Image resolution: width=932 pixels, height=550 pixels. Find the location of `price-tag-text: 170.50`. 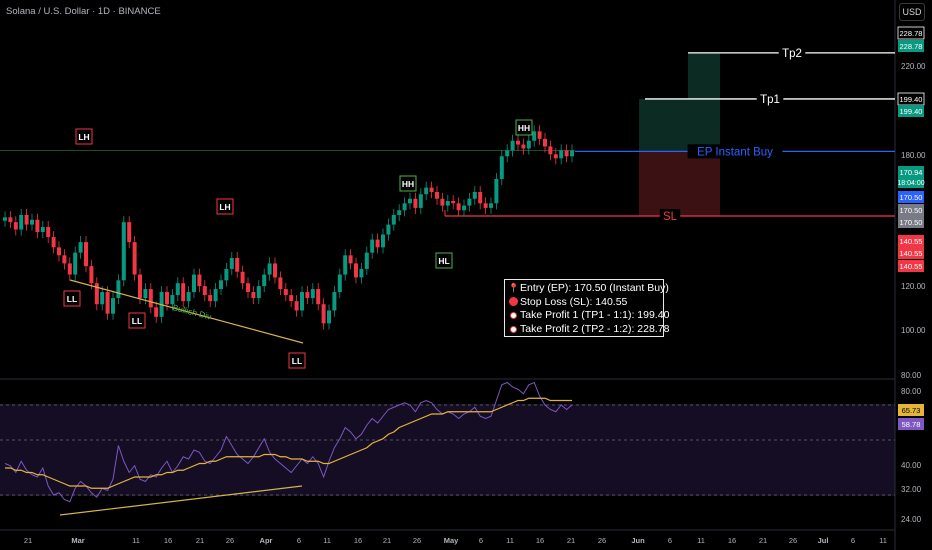

price-tag-text: 170.50 is located at coordinates (911, 197).